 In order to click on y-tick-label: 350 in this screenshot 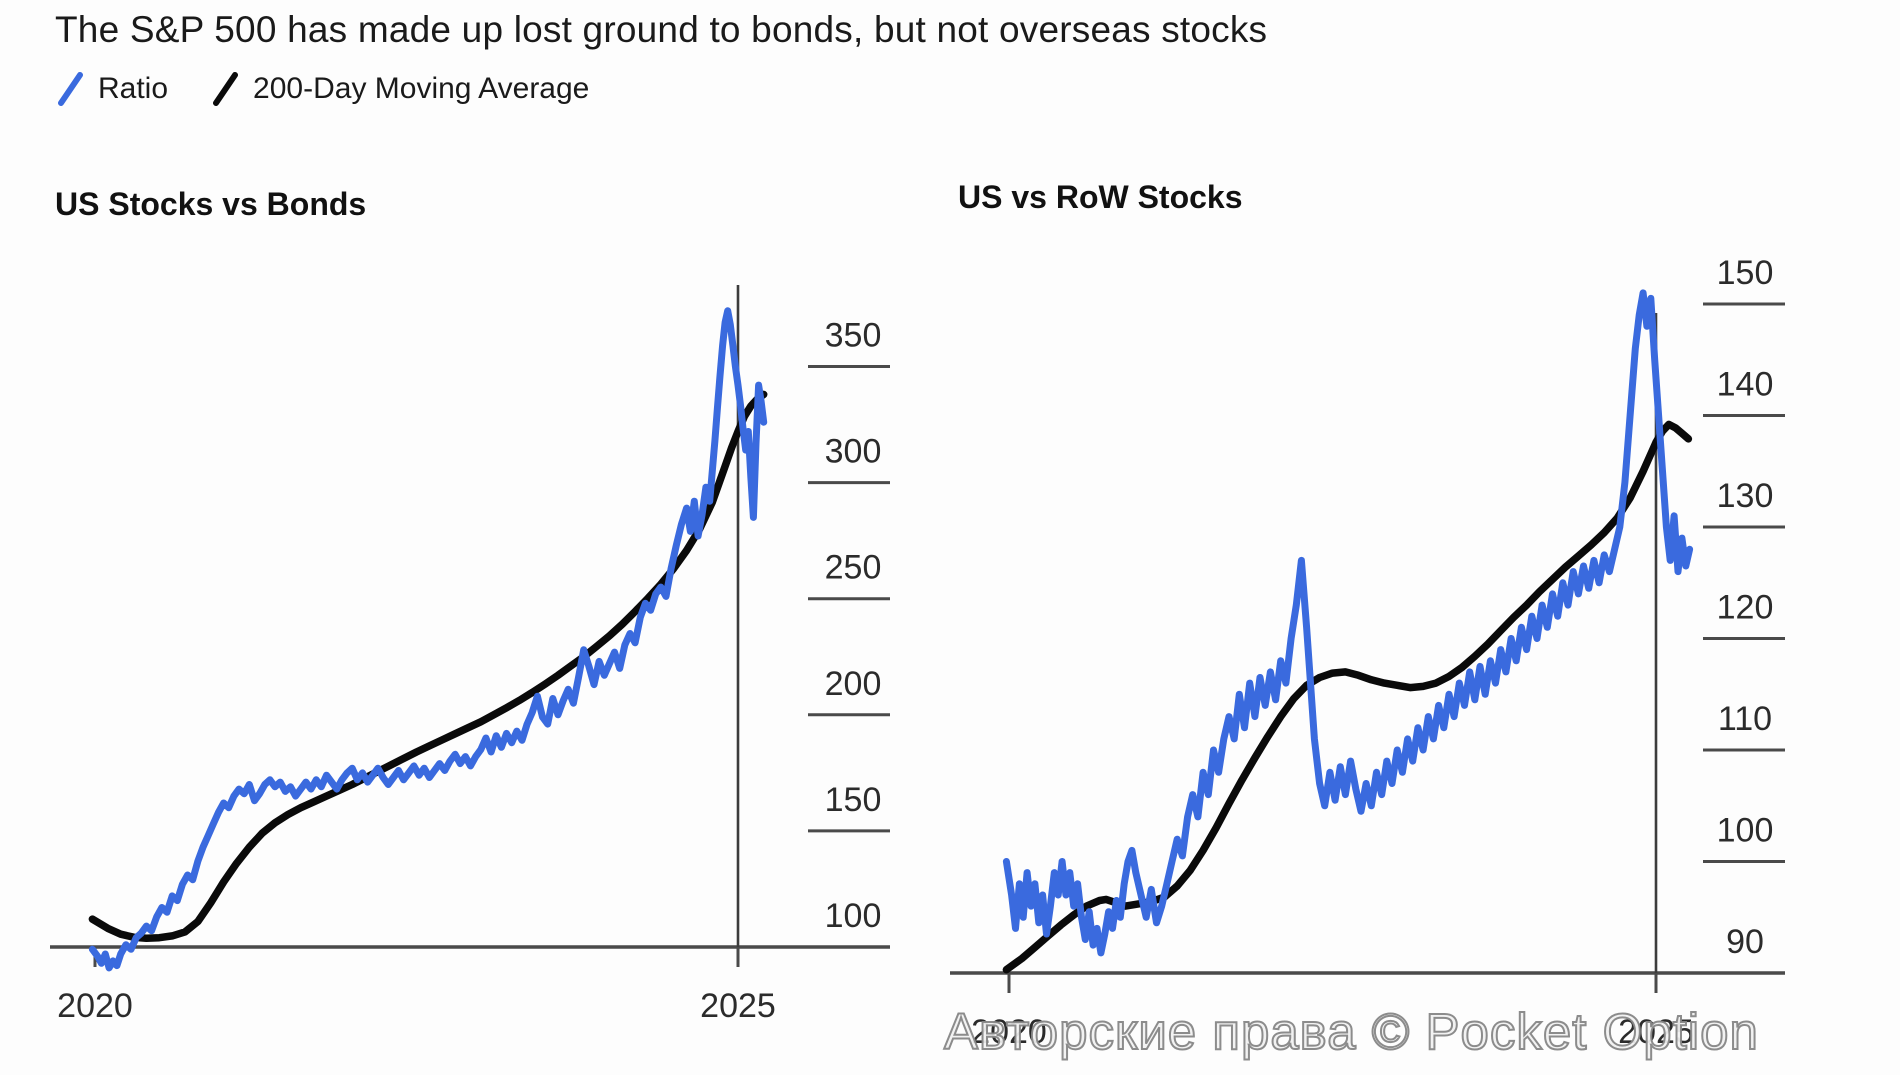, I will do `click(853, 336)`.